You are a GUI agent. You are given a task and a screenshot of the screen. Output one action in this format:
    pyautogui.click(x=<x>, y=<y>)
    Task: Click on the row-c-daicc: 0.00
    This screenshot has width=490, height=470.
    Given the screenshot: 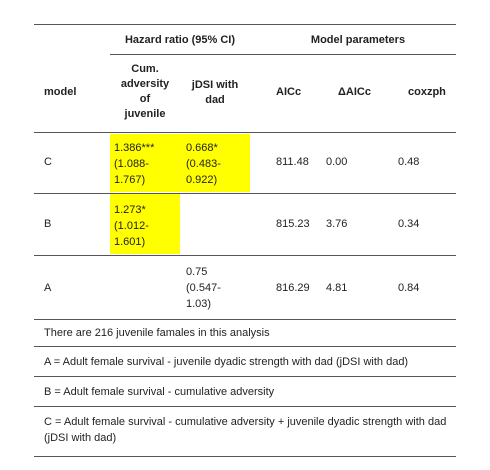 What is the action you would take?
    pyautogui.click(x=337, y=162)
    